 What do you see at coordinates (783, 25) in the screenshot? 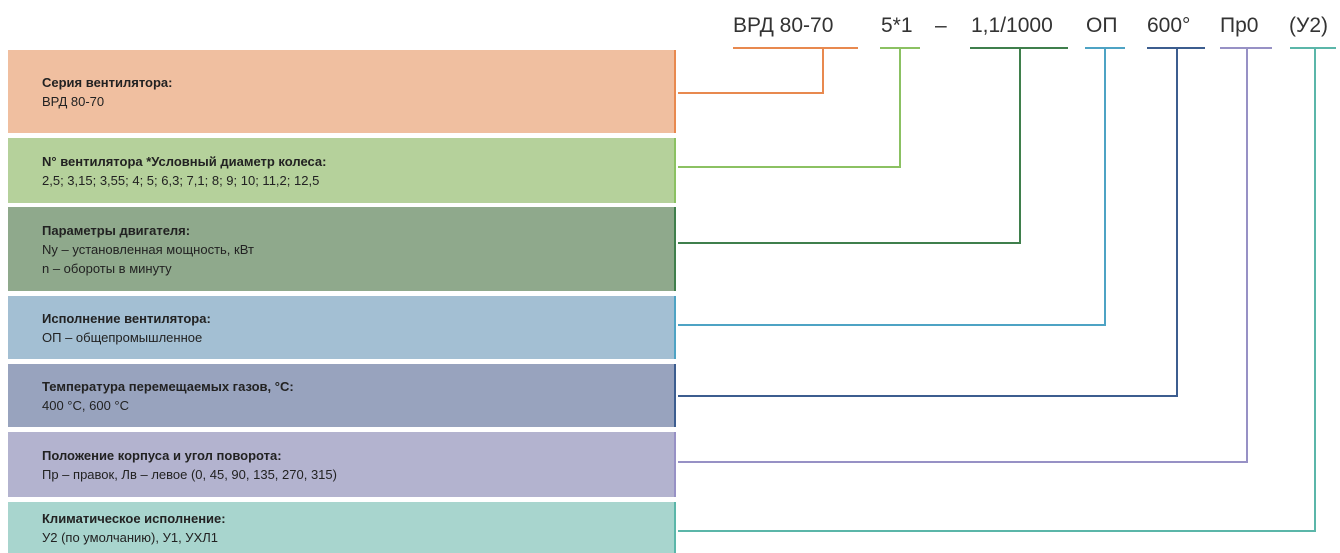
I see `code-part: ВРД 80-70` at bounding box center [783, 25].